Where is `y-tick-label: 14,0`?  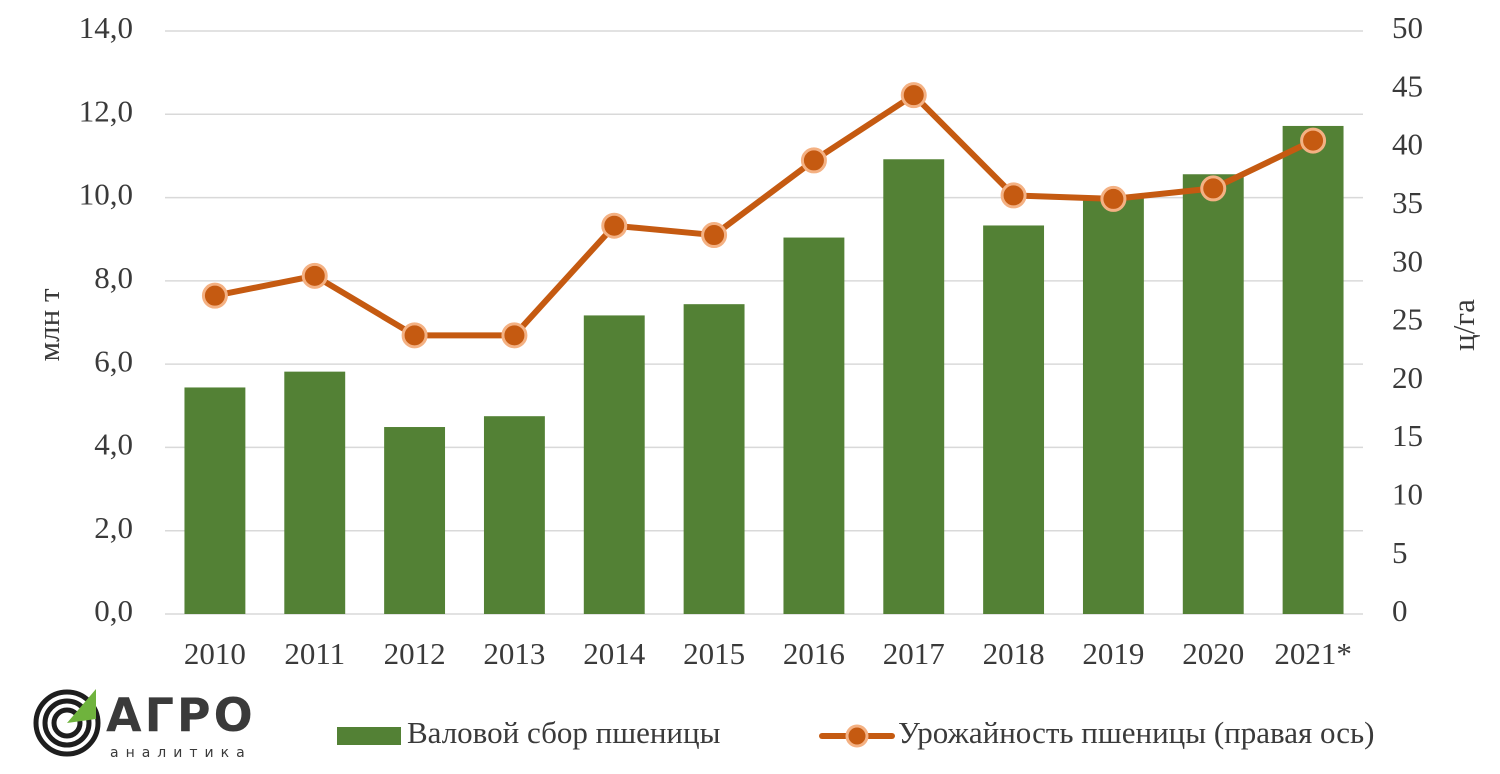 y-tick-label: 14,0 is located at coordinates (106, 27).